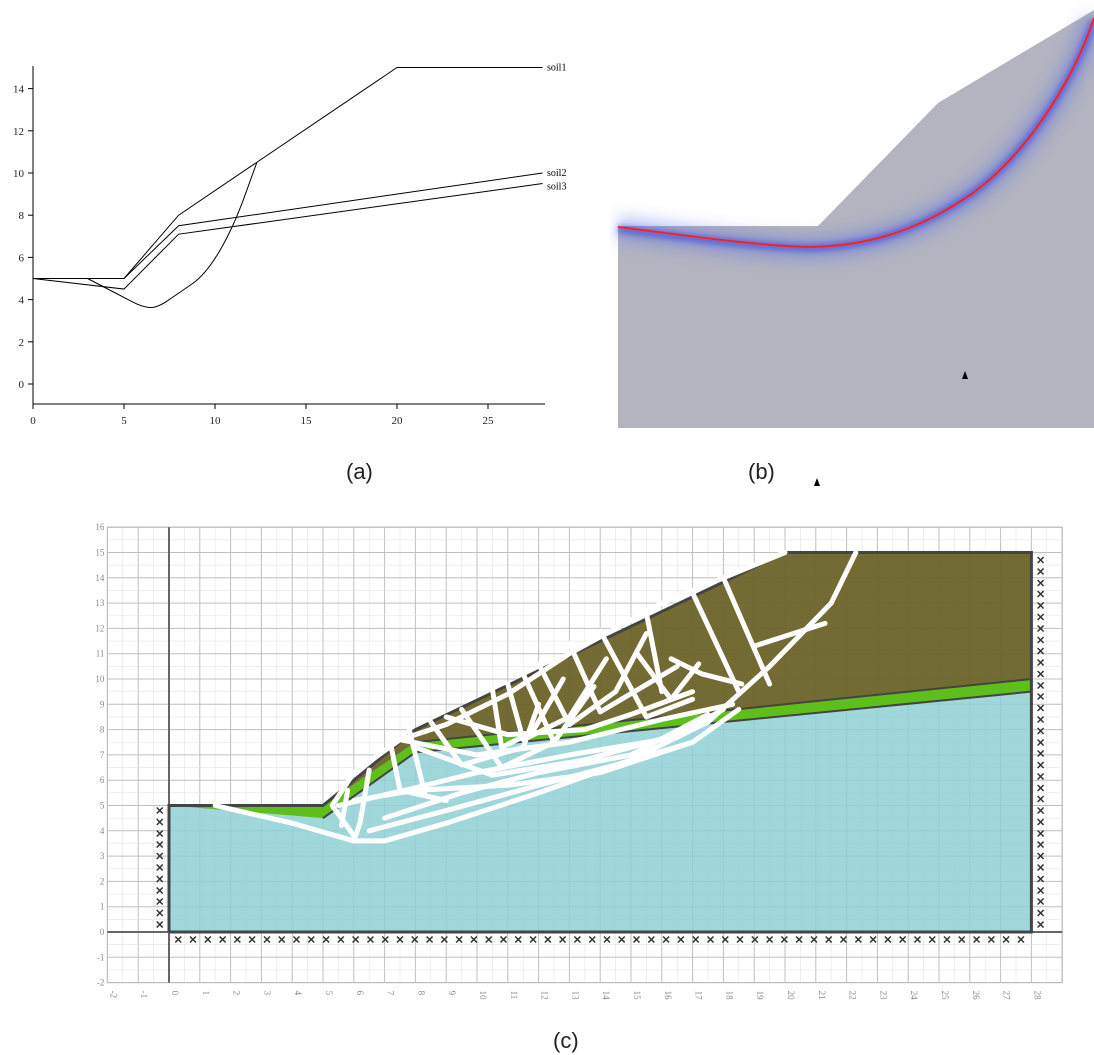 Image resolution: width=1094 pixels, height=1055 pixels. What do you see at coordinates (102, 806) in the screenshot?
I see `y-tick-label: 5` at bounding box center [102, 806].